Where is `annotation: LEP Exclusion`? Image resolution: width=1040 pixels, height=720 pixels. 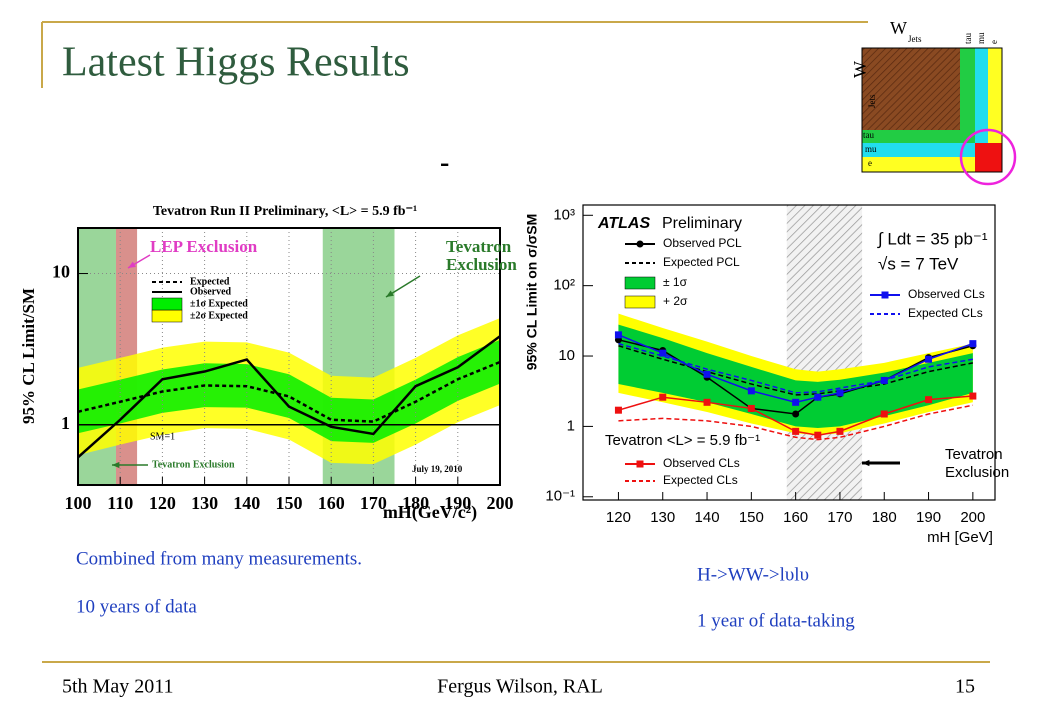 annotation: LEP Exclusion is located at coordinates (204, 246).